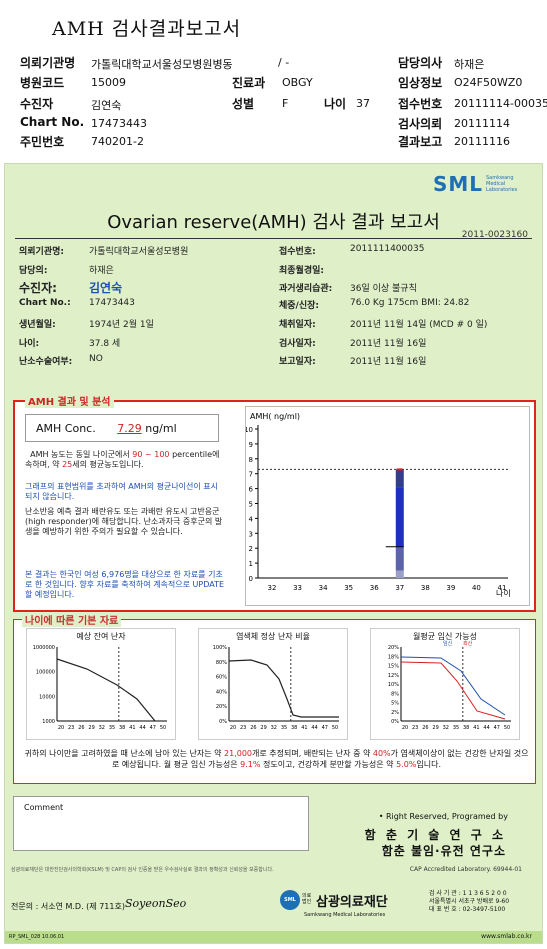  I want to click on report-main-title: Ovarian reserve(AMH) 검사 결과 보고서, so click(273, 223).